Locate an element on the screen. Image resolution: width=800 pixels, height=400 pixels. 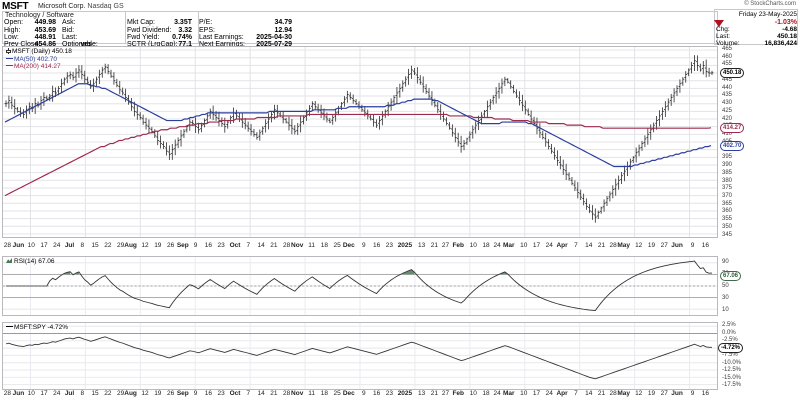
x-axis-tick: 23 is located at coordinates (389, 393).